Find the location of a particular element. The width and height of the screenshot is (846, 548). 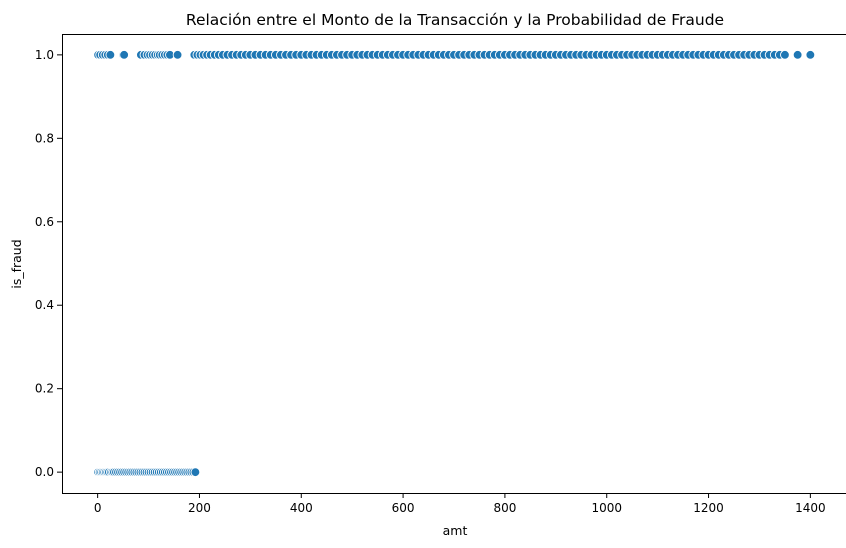

x-tick-label: 0 is located at coordinates (98, 508).